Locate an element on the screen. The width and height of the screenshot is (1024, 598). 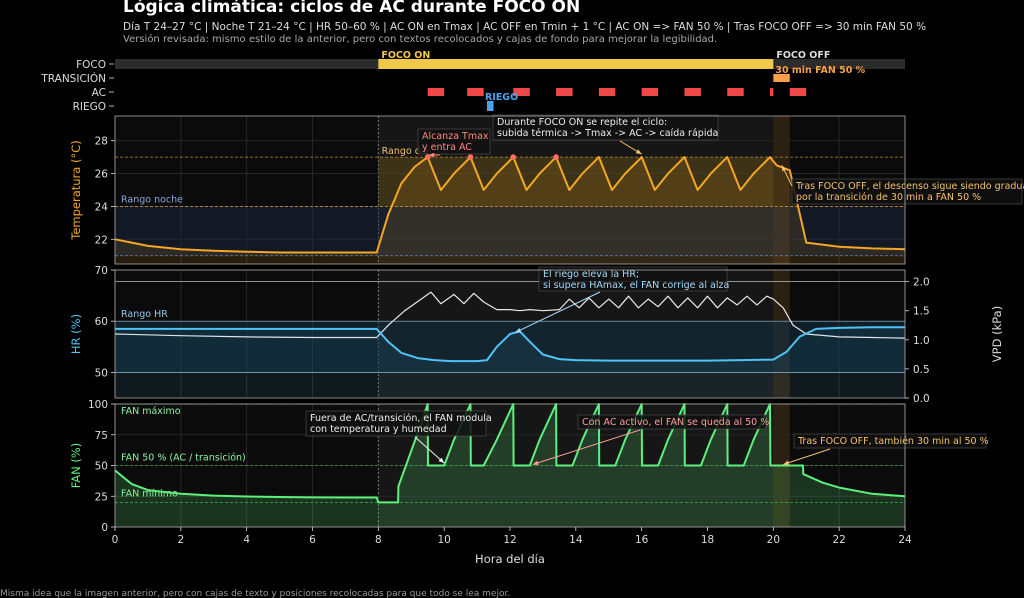
annotation-tmax-box is located at coordinates (454, 141).